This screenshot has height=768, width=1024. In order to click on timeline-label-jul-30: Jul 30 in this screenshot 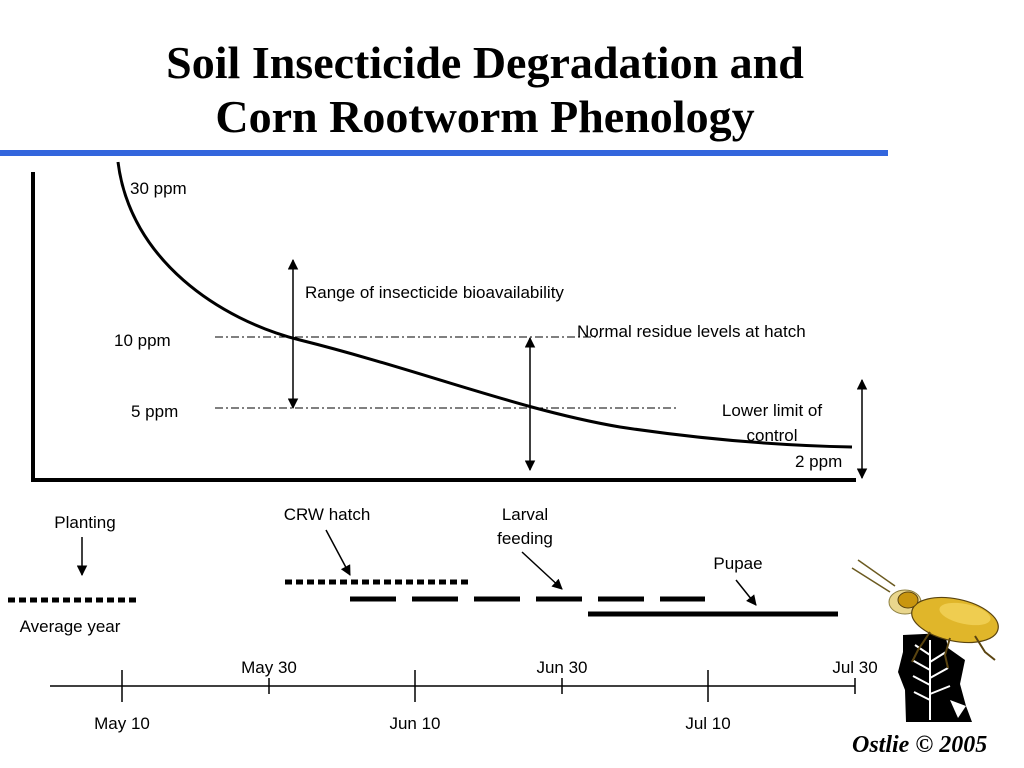, I will do `click(854, 667)`.